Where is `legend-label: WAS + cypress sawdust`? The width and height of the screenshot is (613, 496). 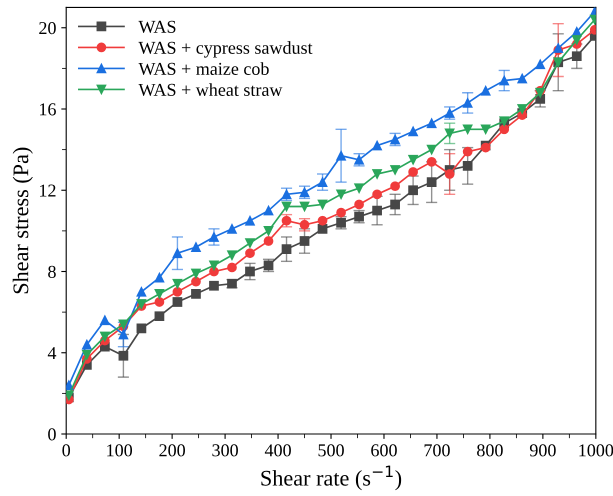
legend-label: WAS + cypress sawdust is located at coordinates (225, 49).